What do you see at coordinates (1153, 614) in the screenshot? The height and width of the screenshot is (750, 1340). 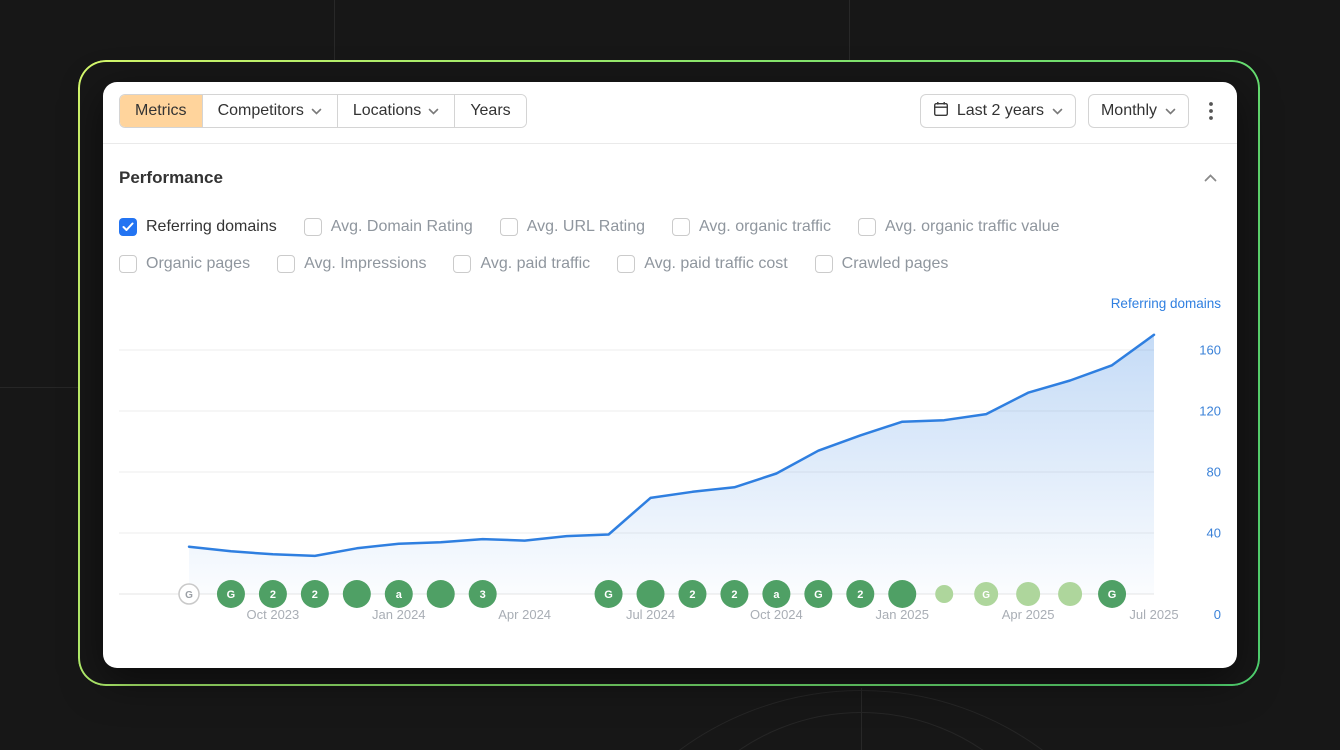 I see `x-axis-label: Jul 2025` at bounding box center [1153, 614].